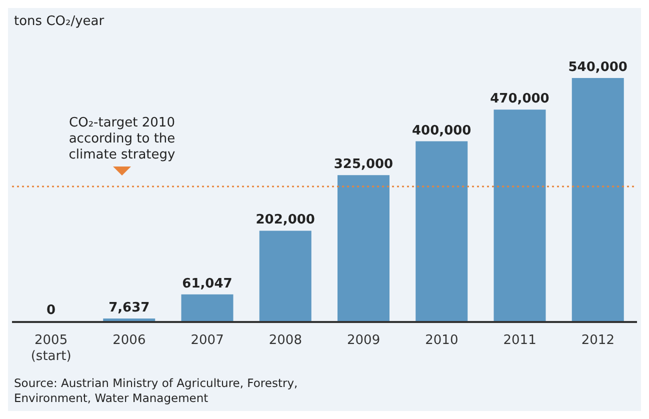 The width and height of the screenshot is (649, 419). What do you see at coordinates (285, 220) in the screenshot?
I see `data-label: 202,000` at bounding box center [285, 220].